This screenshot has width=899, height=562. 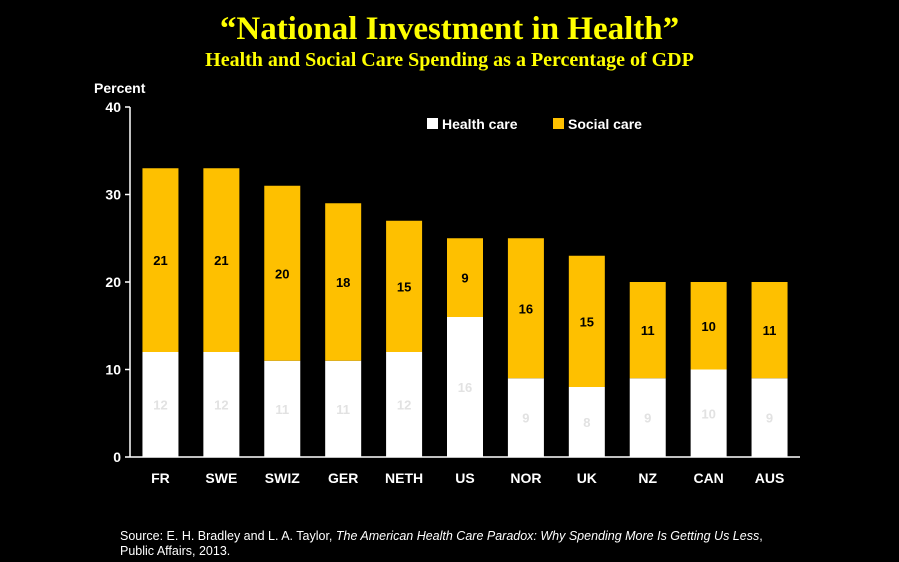 I want to click on health-care-value-label: 10, so click(x=708, y=413).